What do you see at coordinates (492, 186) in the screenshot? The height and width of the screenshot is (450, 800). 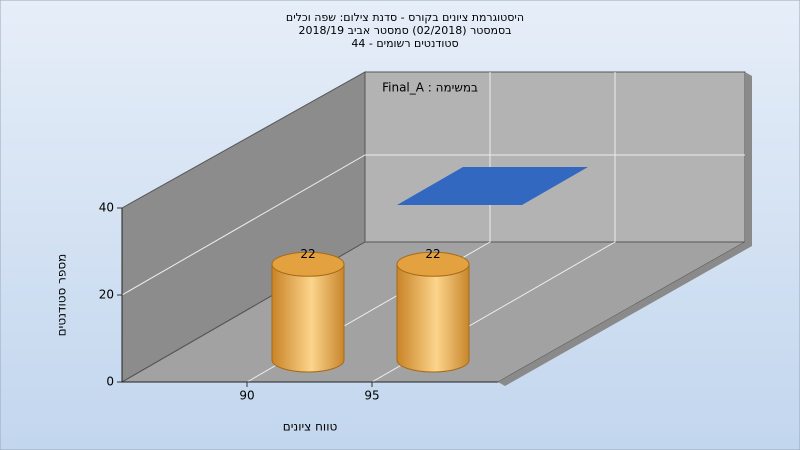 I see `legend-swatch` at bounding box center [492, 186].